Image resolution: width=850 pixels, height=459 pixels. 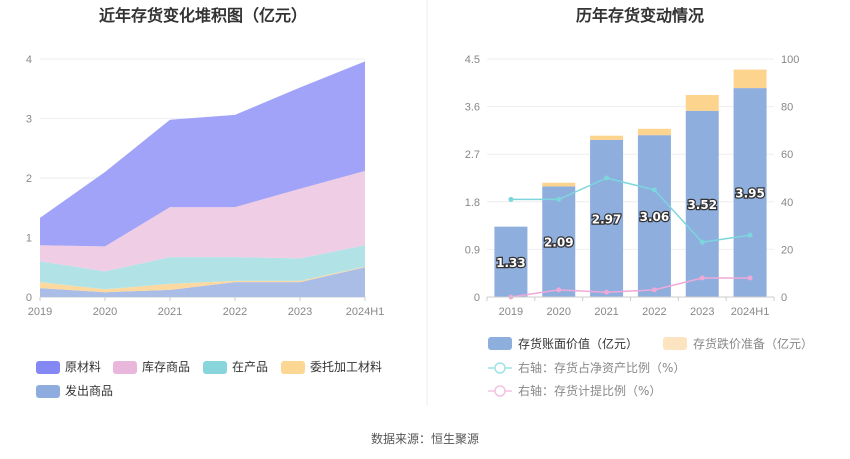 What do you see at coordinates (346, 367) in the screenshot?
I see `legend-label: 委托加工材料` at bounding box center [346, 367].